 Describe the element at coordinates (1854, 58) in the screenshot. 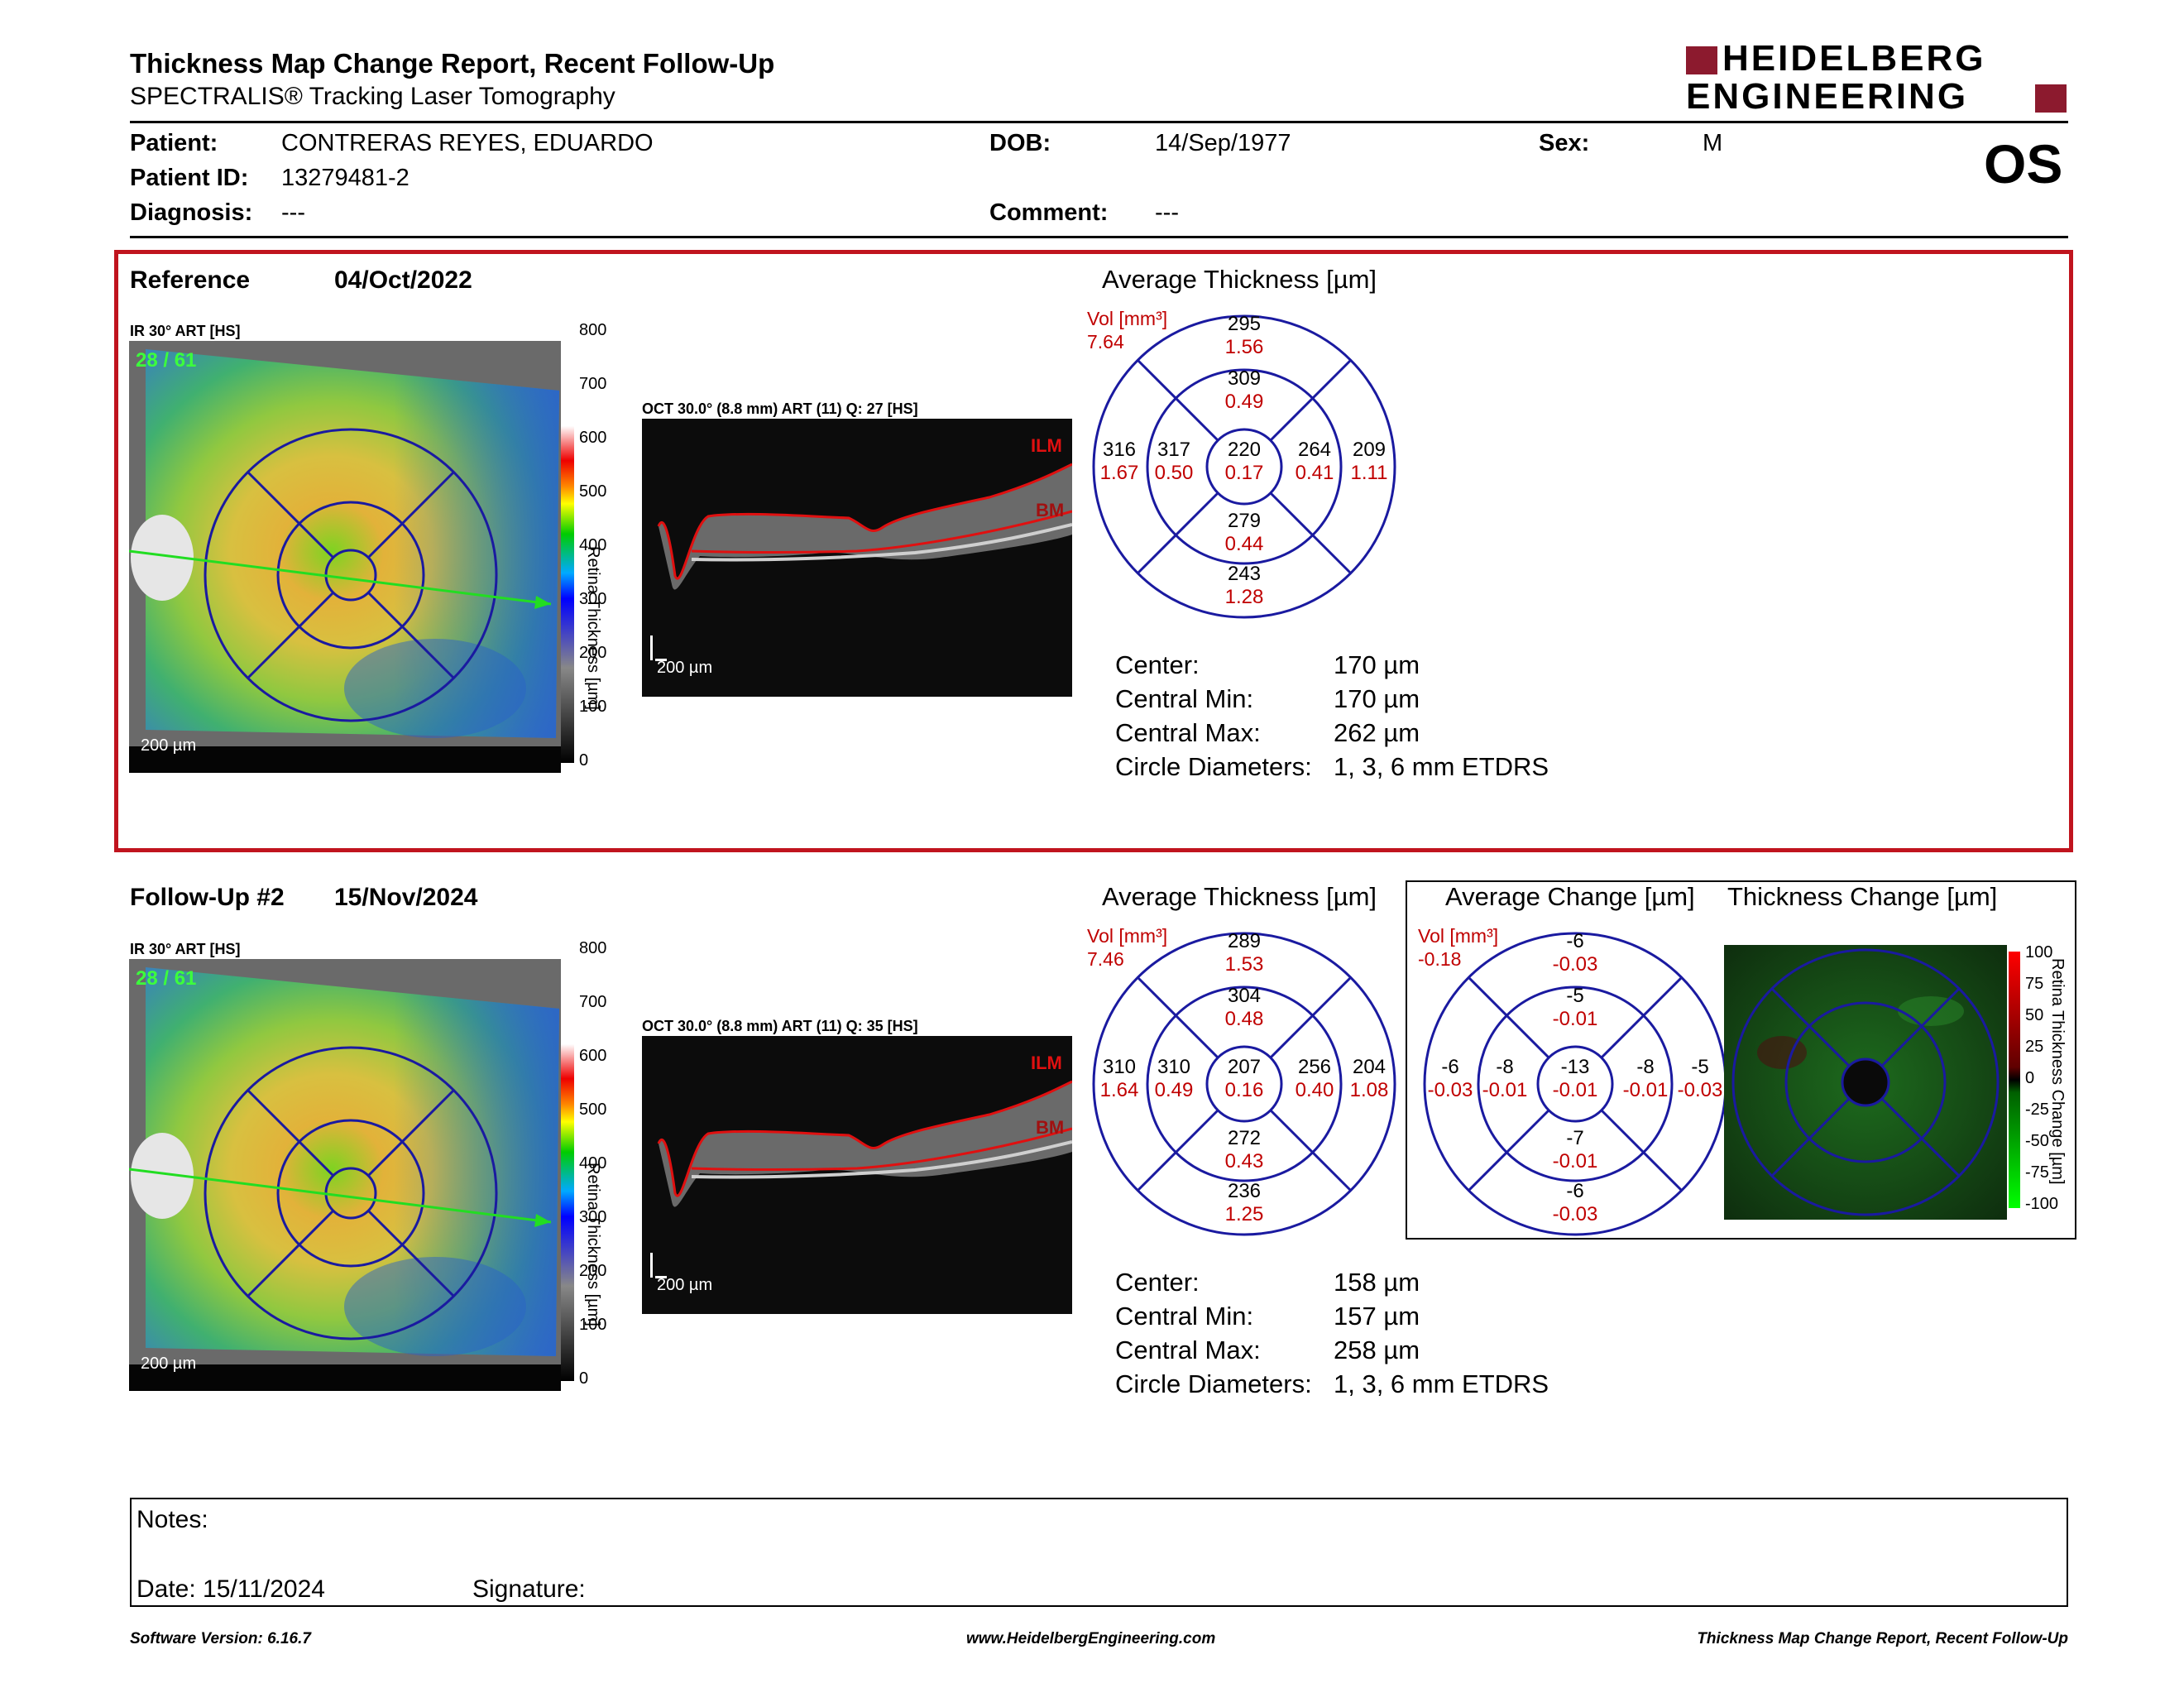

I see `logo-line1: HEIDELBERG` at that location.